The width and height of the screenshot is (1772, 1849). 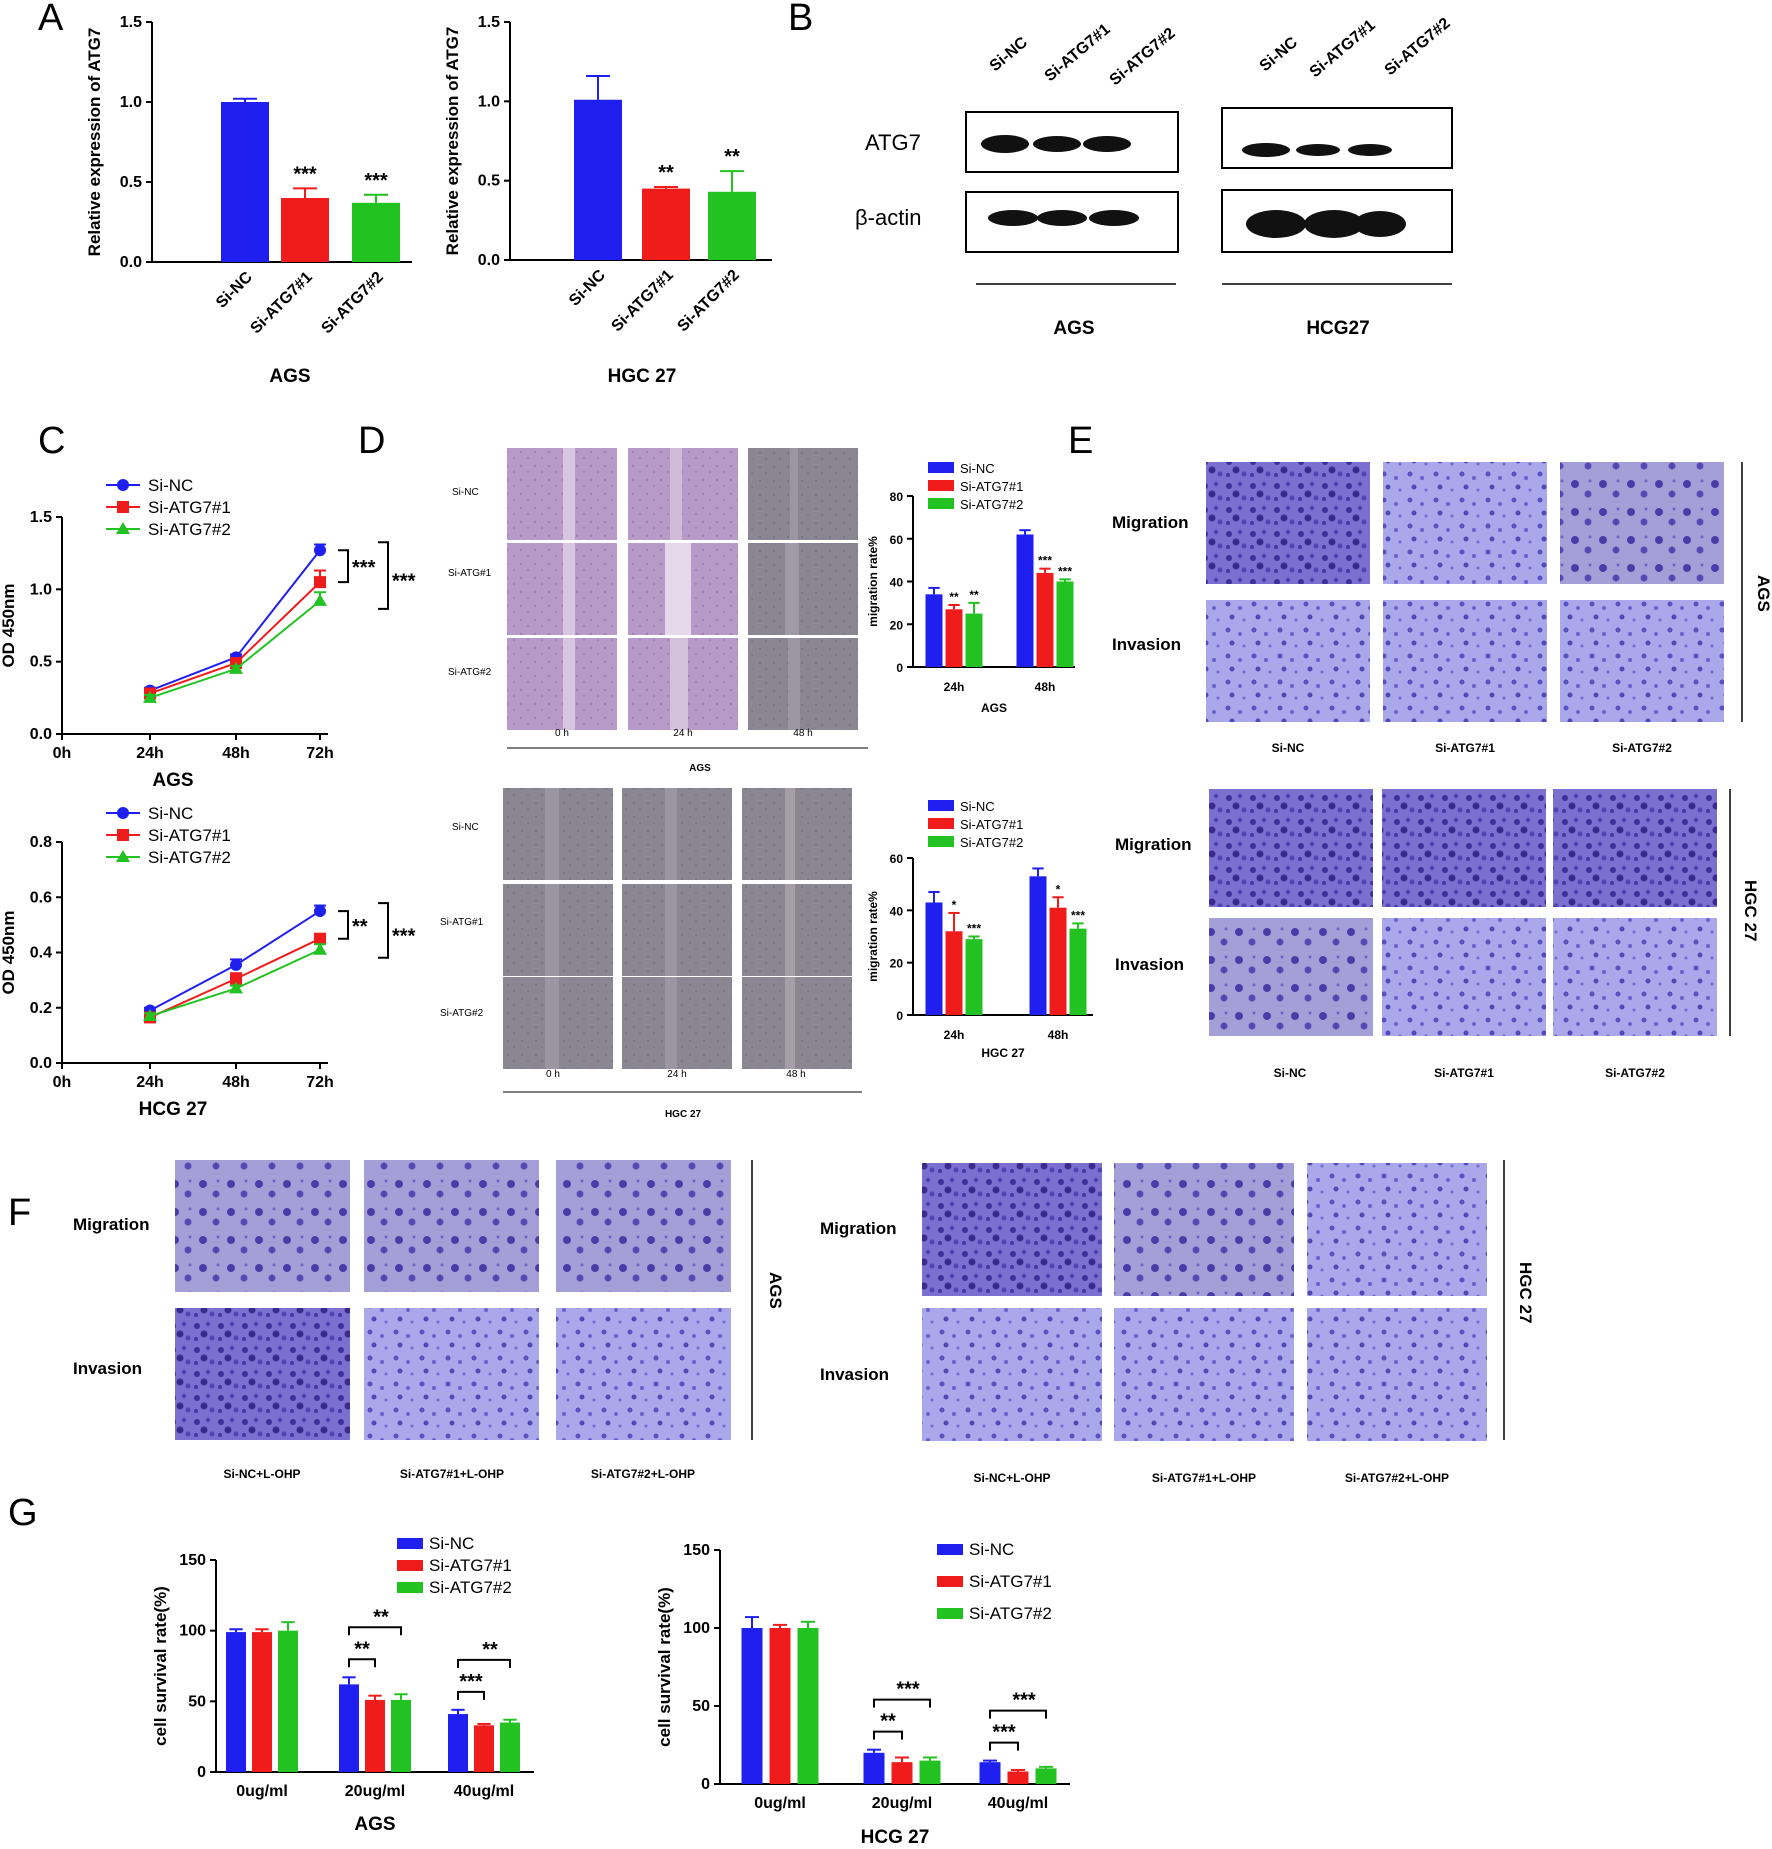 I want to click on transwell-col-label: Si-ATG7#1, so click(x=1464, y=1073).